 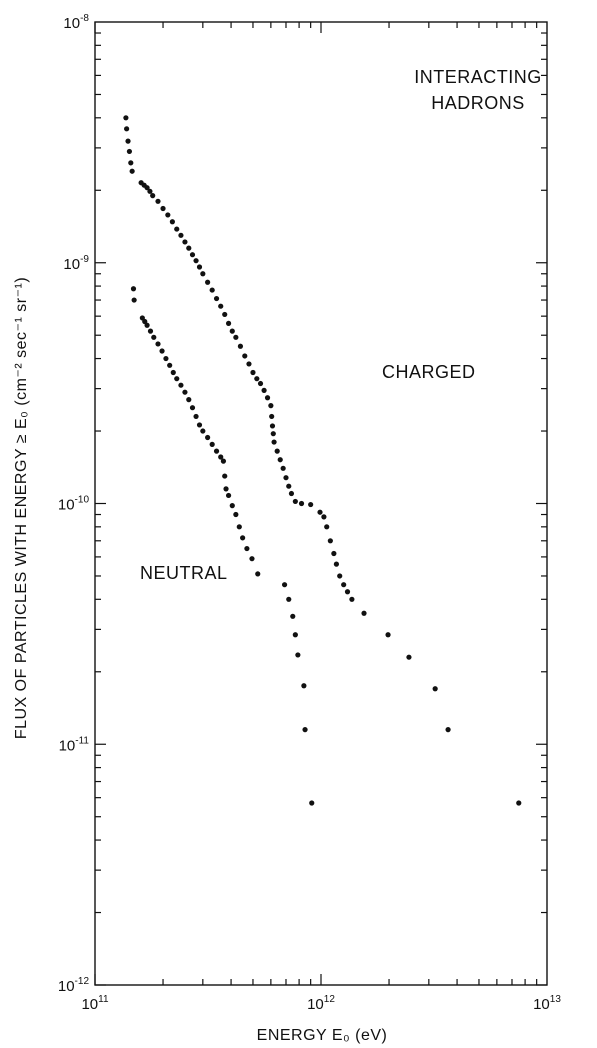 I want to click on x-tick-label: 1013, so click(x=547, y=1003).